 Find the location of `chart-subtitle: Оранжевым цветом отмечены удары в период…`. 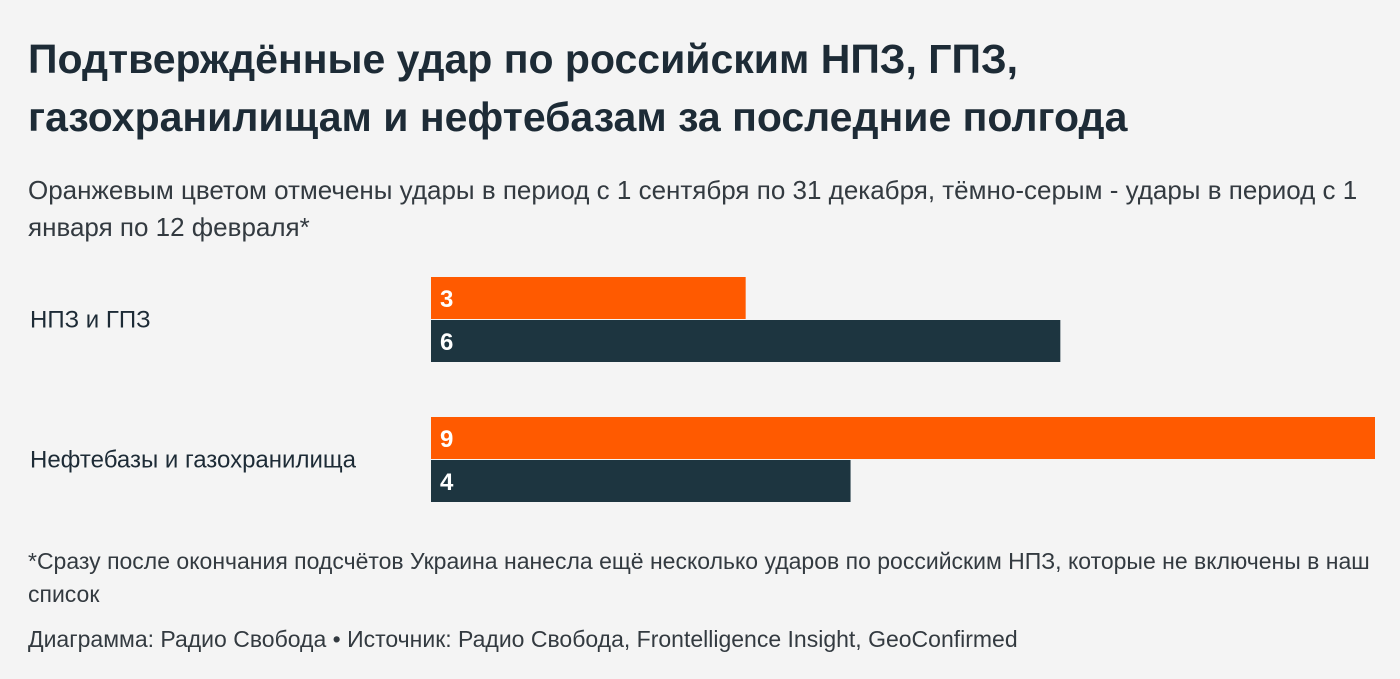

chart-subtitle: Оранжевым цветом отмечены удары в период… is located at coordinates (693, 208).